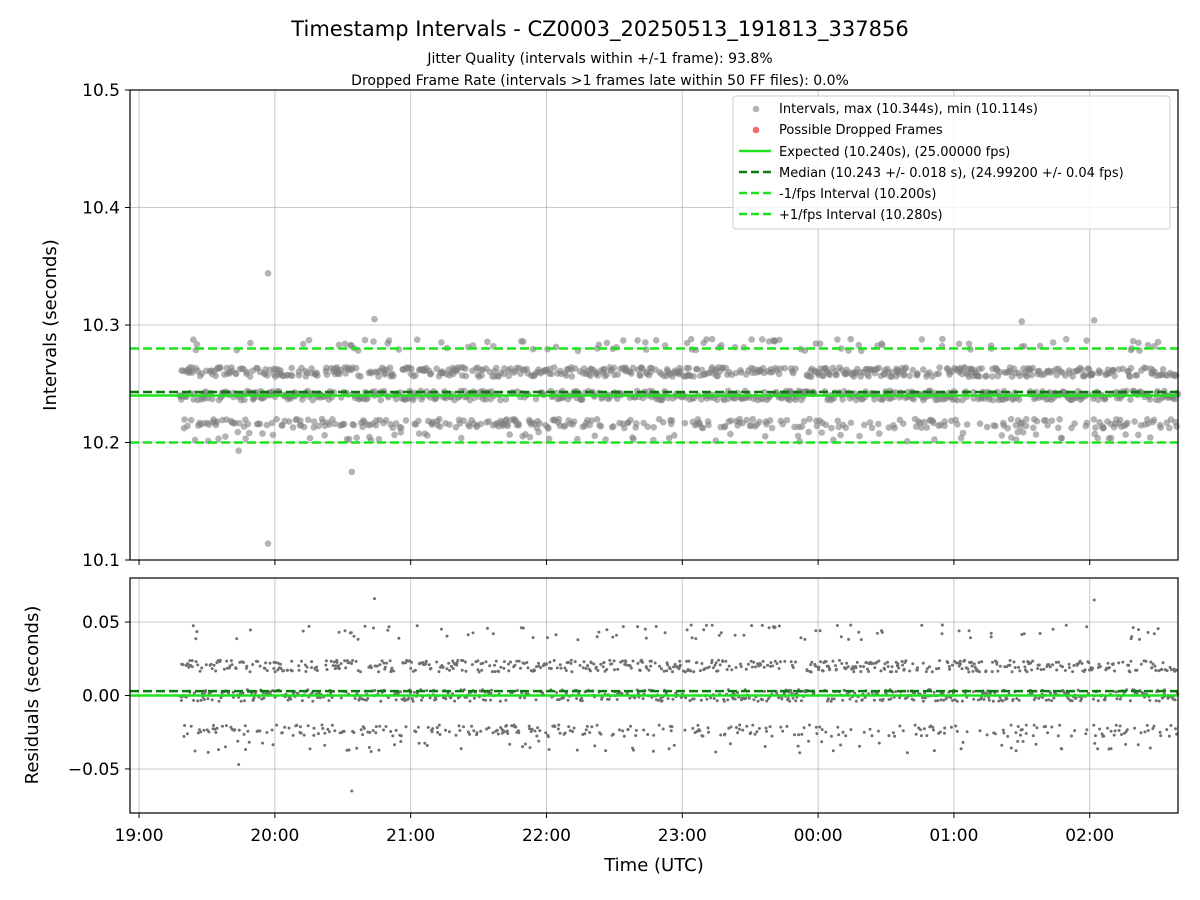 The width and height of the screenshot is (1200, 900). I want to click on x-tick-label: 00:00, so click(818, 836).